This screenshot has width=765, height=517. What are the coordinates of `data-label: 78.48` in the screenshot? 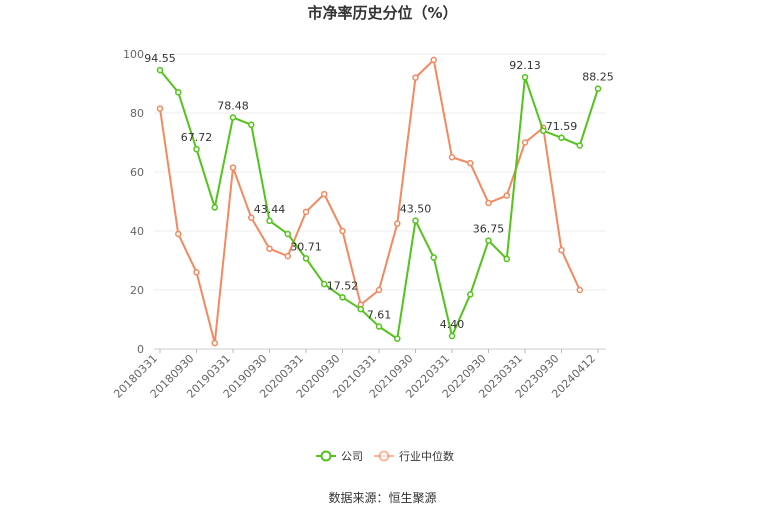 It's located at (233, 105).